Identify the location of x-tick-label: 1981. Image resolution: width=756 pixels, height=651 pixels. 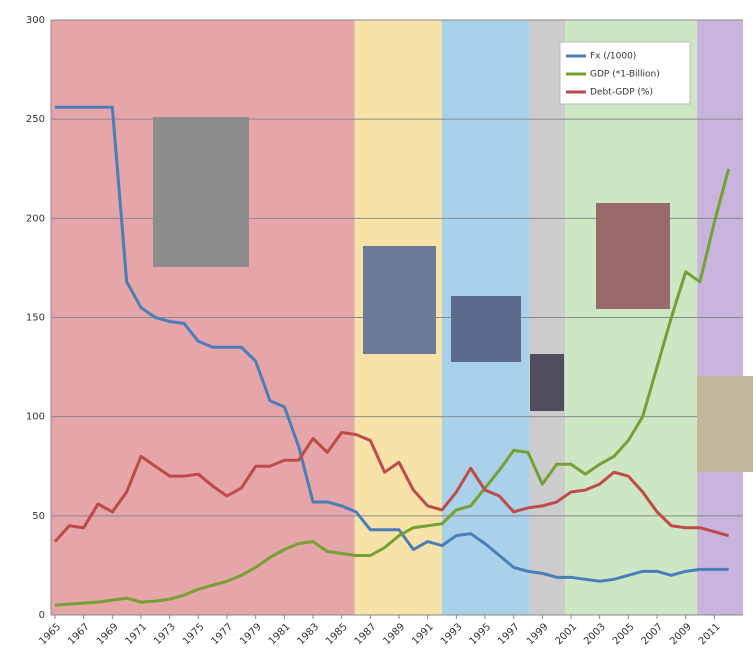
(280, 634).